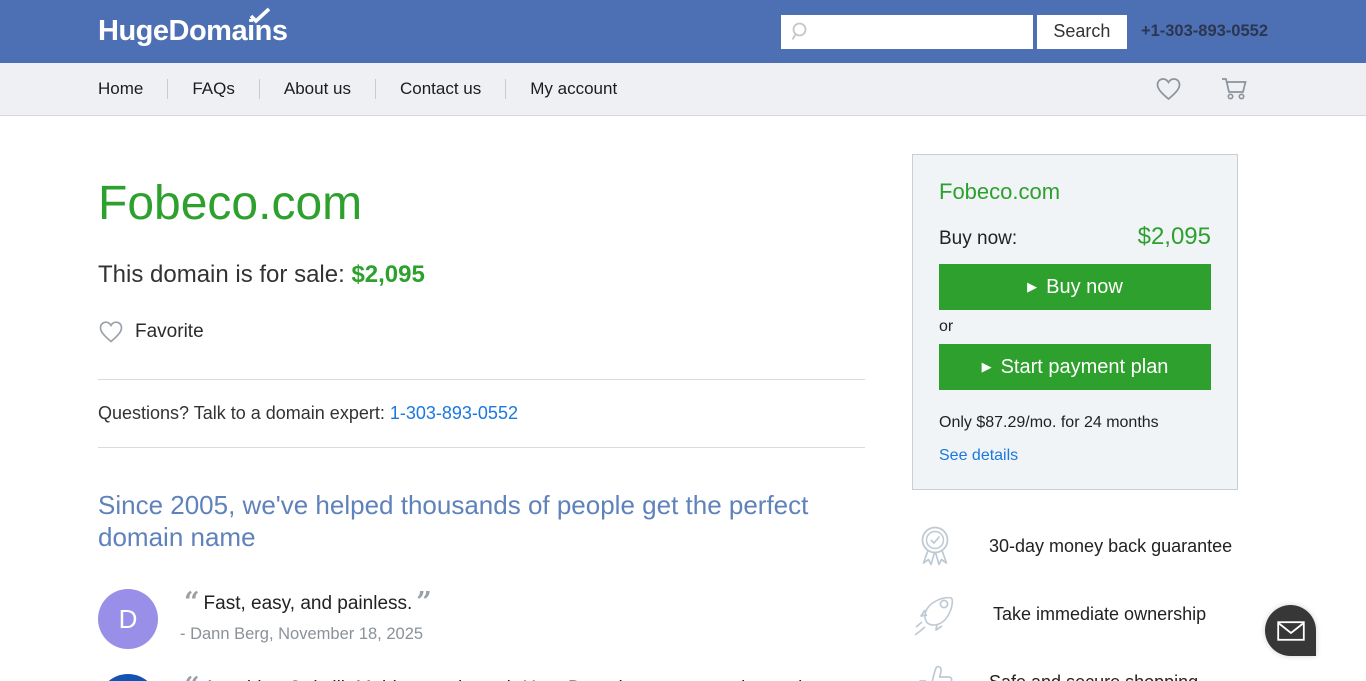 The width and height of the screenshot is (1366, 681). What do you see at coordinates (1075, 614) in the screenshot?
I see `feature-immediate-ownership: Take immediate ownership` at bounding box center [1075, 614].